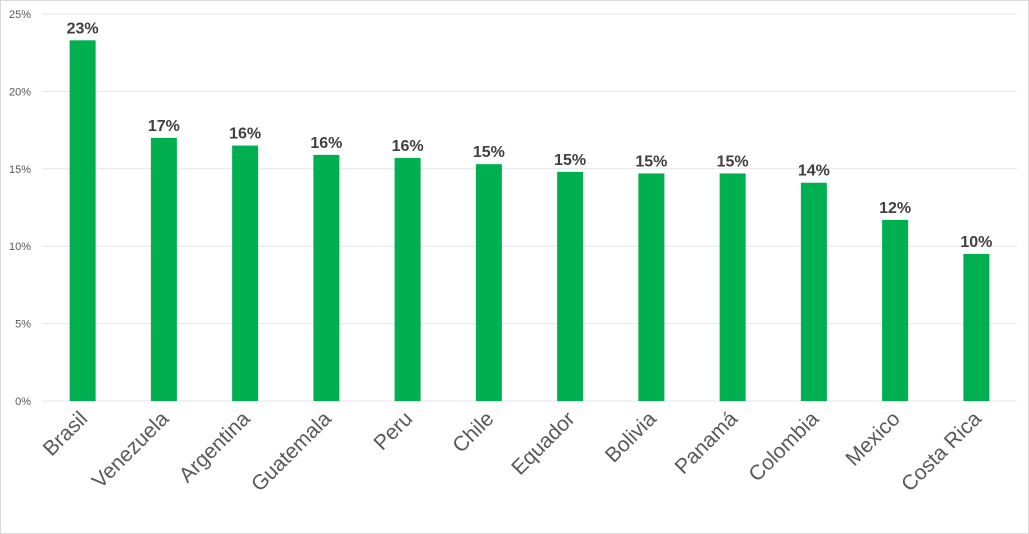 The width and height of the screenshot is (1029, 534). Describe the element at coordinates (20, 208) in the screenshot. I see `y-axis: 0% 5% 10% 15% 20% 25%` at that location.